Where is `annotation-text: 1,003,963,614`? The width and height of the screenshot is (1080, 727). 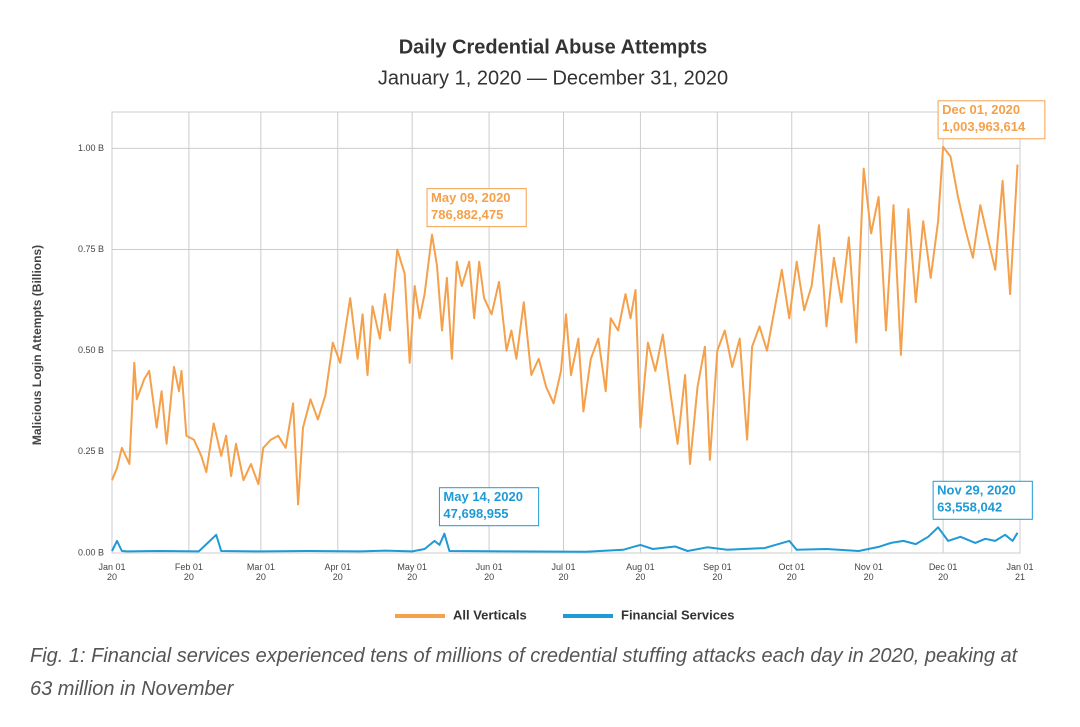
annotation-text: 1,003,963,614 is located at coordinates (984, 126).